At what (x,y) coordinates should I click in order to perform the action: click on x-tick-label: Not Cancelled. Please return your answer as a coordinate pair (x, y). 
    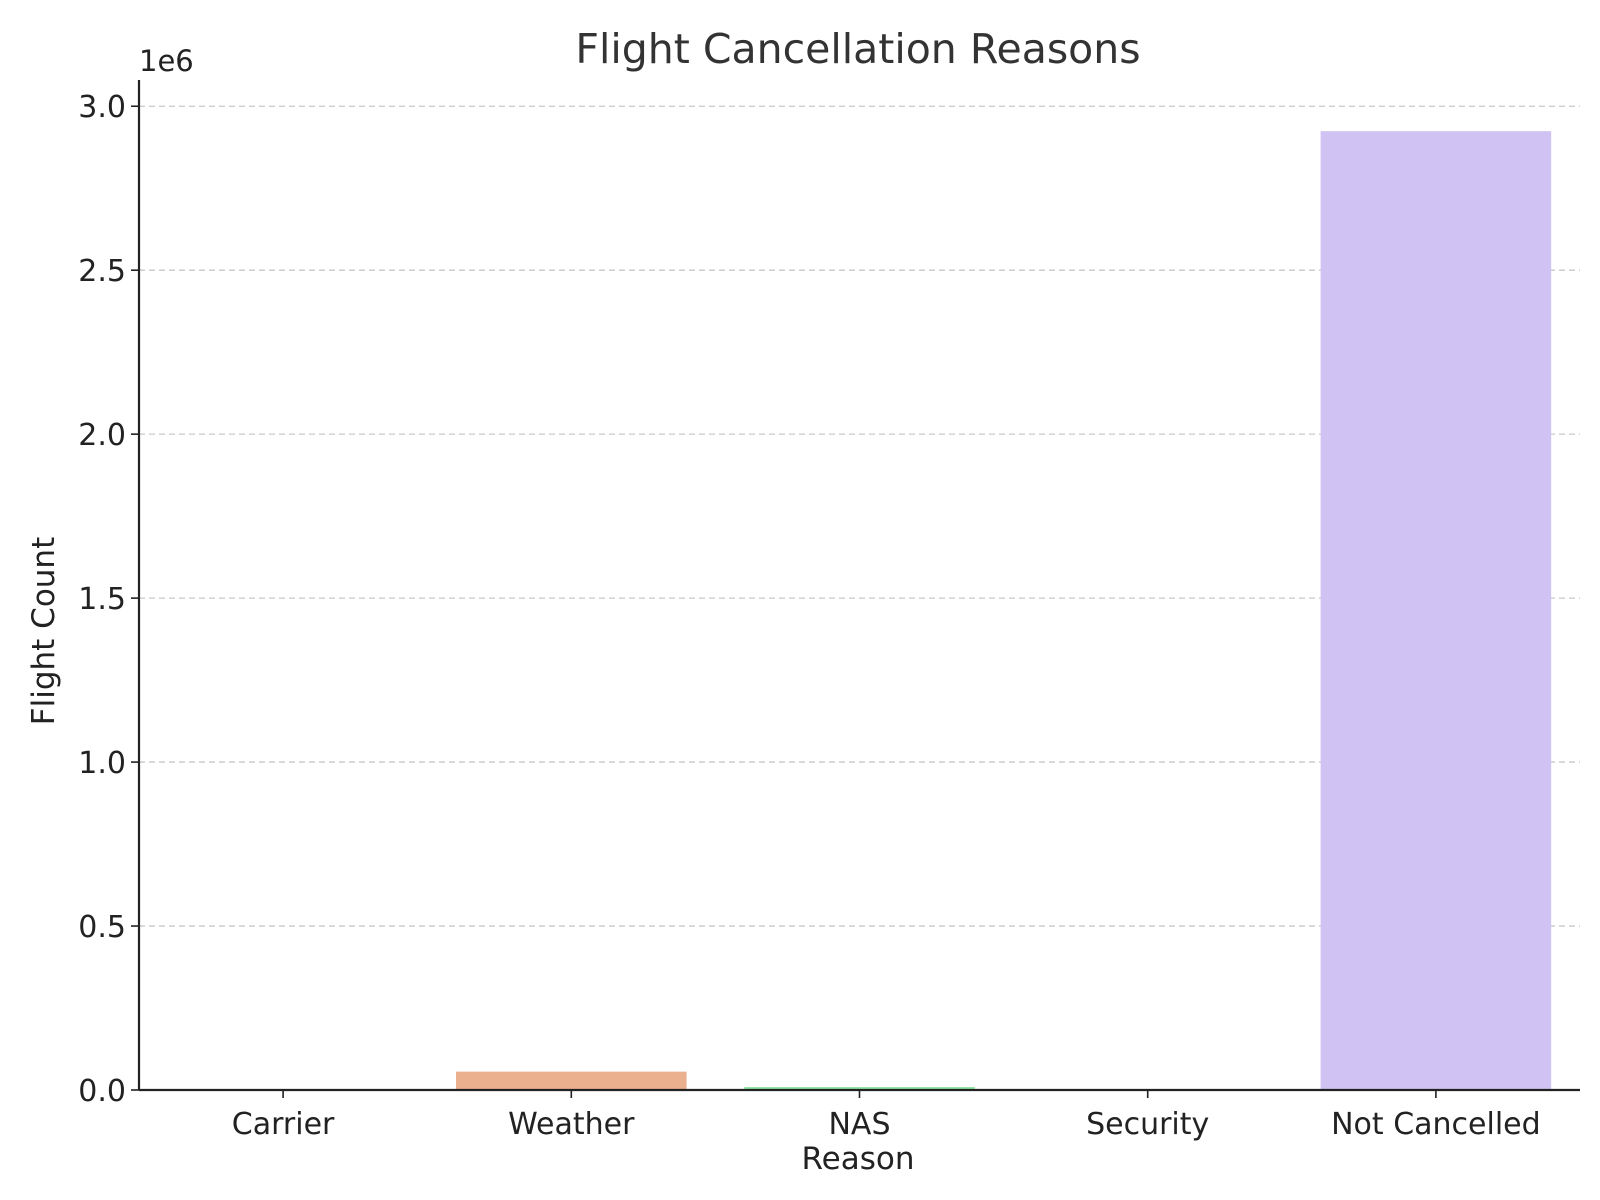
    Looking at the image, I should click on (1436, 1124).